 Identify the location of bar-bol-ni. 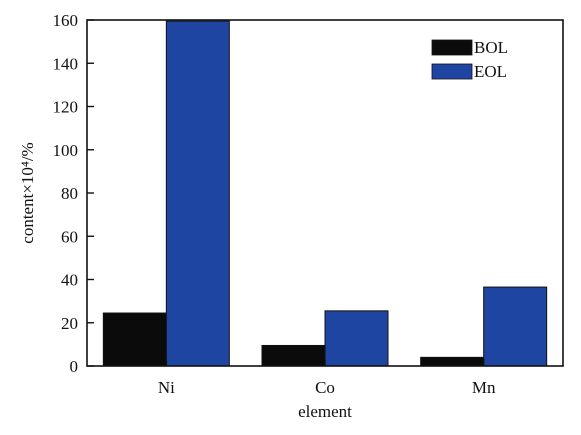
(134, 339).